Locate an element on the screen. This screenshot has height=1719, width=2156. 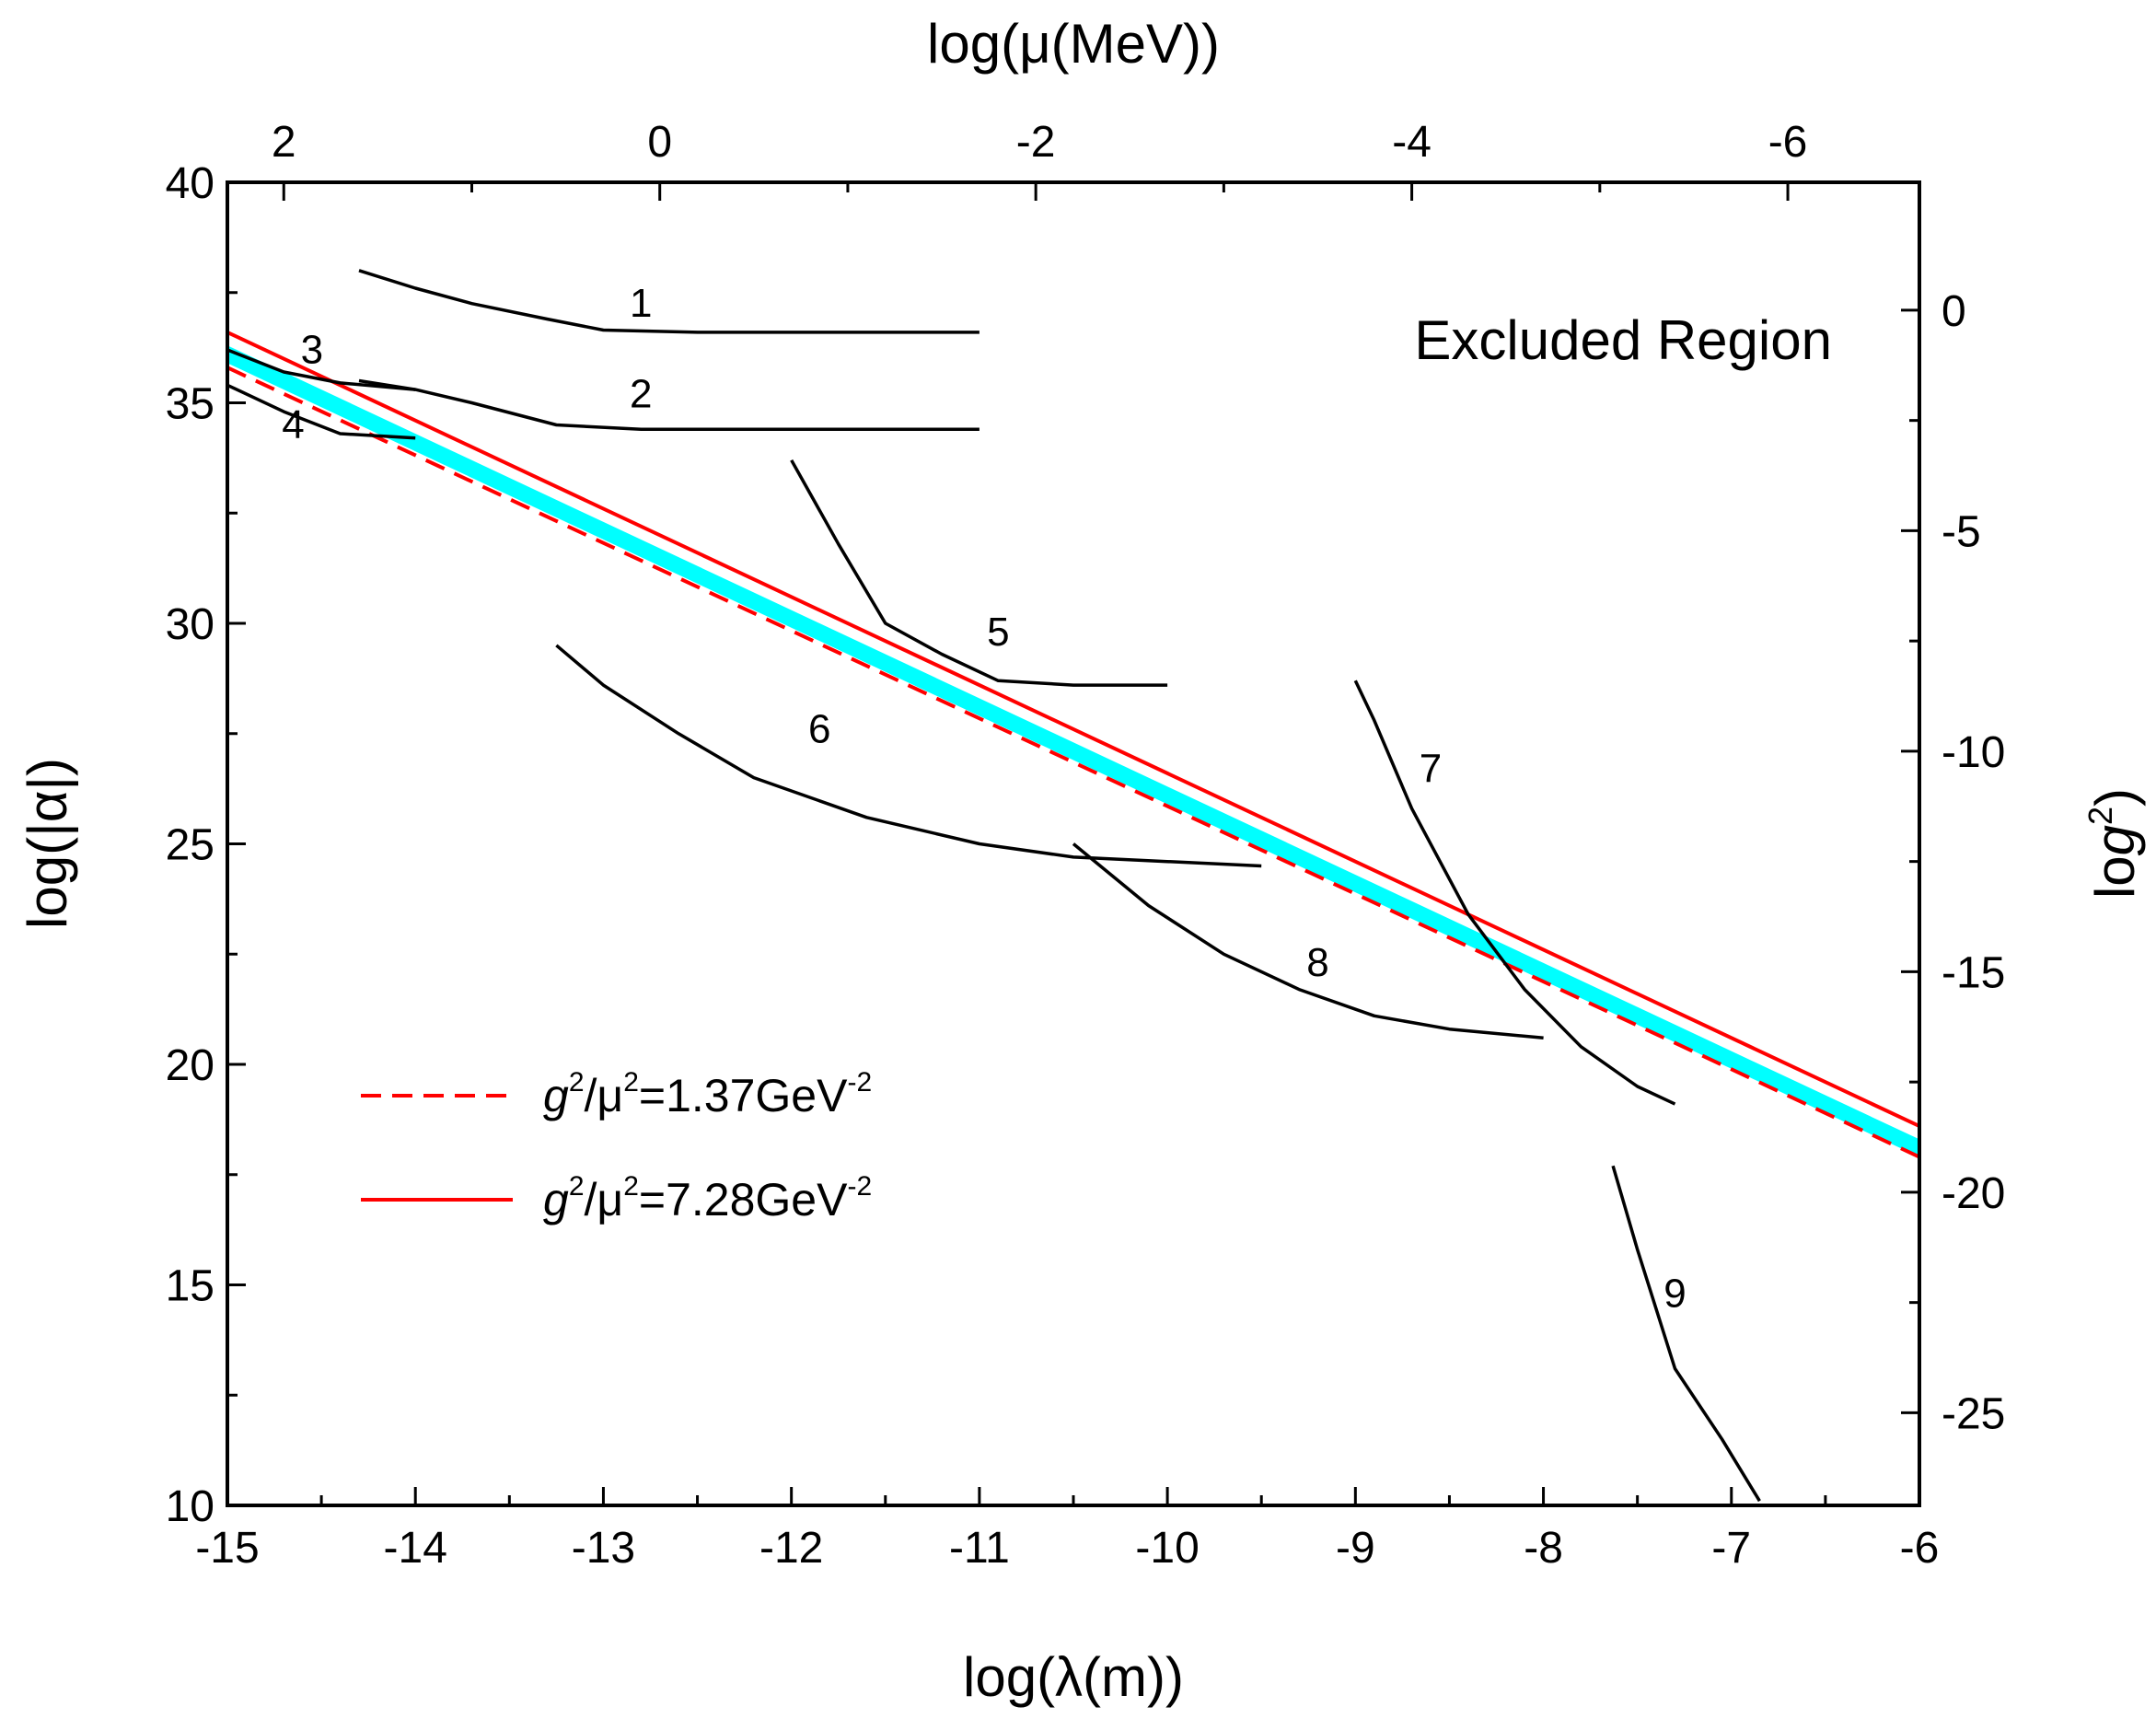
y-tick-label-5: 35 is located at coordinates (190, 404).